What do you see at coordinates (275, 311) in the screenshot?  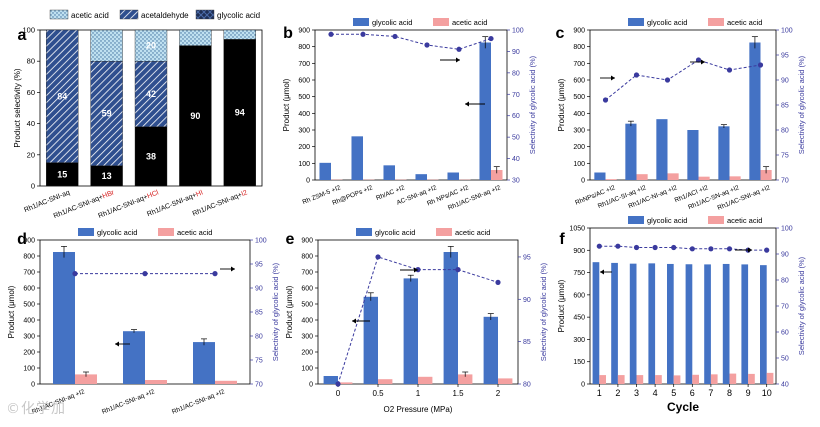 I see `y2-axis-label-d: Selectivity of glycolic acid (%)` at bounding box center [275, 311].